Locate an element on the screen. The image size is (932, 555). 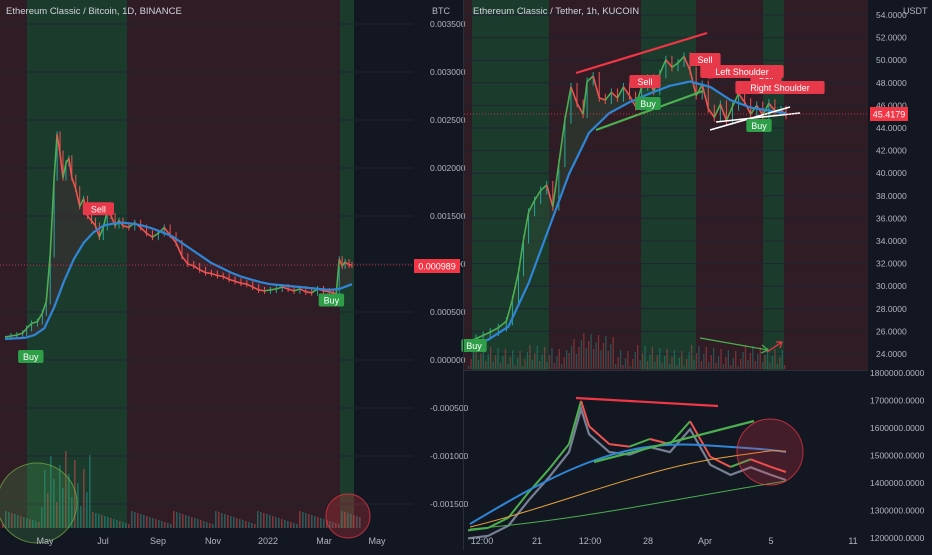
right-lower-y-tick-label: 1800000.0000 is located at coordinates (897, 373).